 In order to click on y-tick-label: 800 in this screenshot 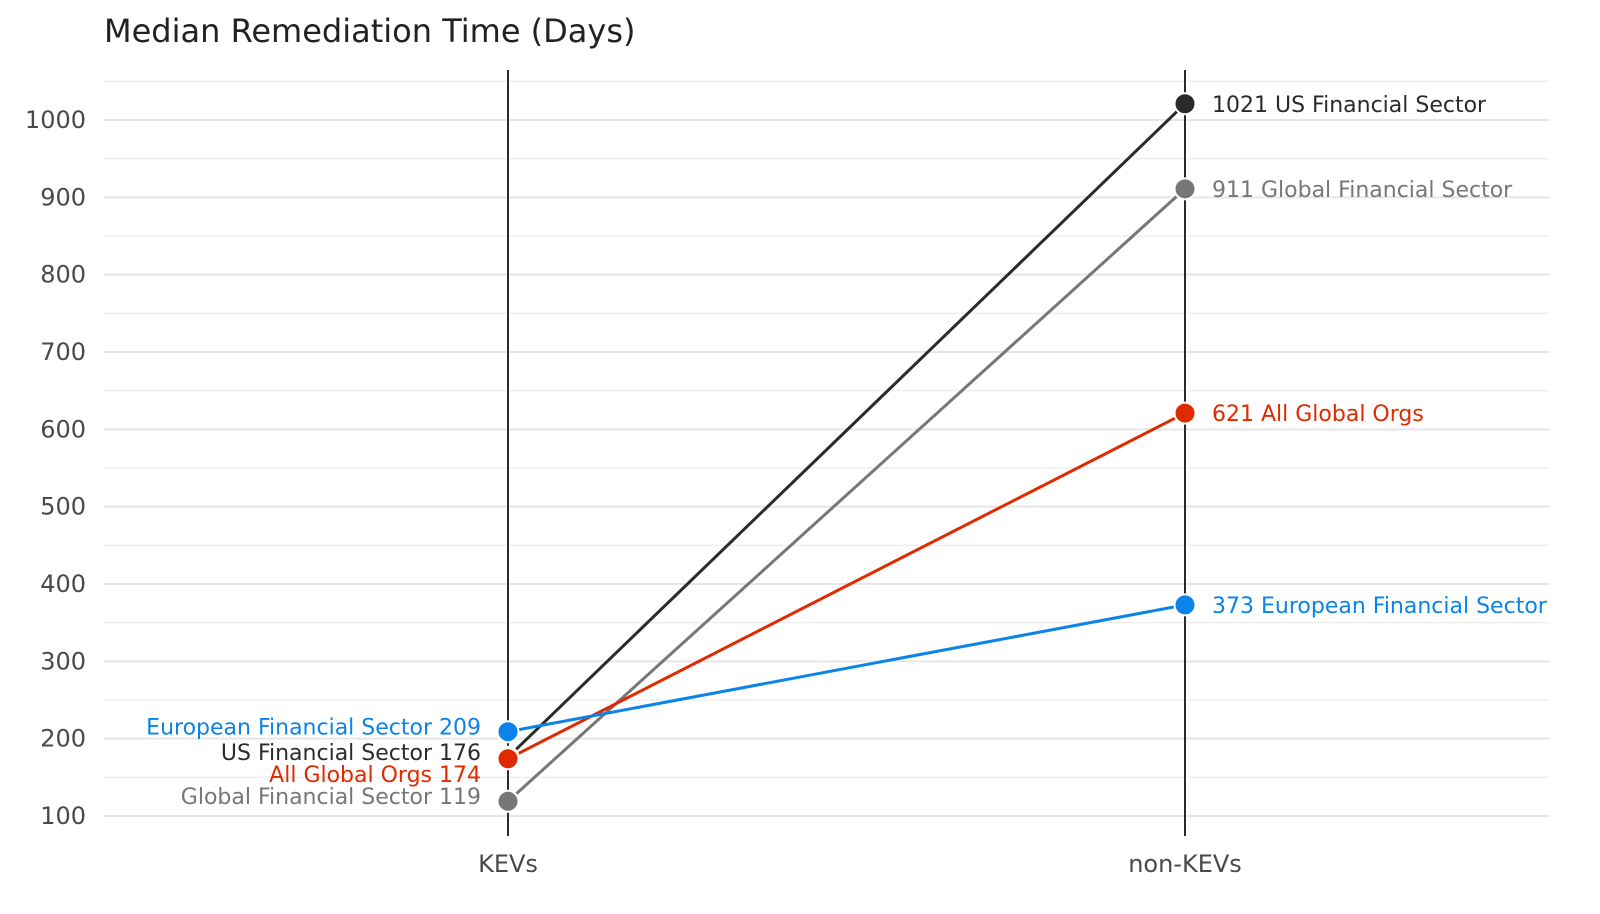, I will do `click(63, 275)`.